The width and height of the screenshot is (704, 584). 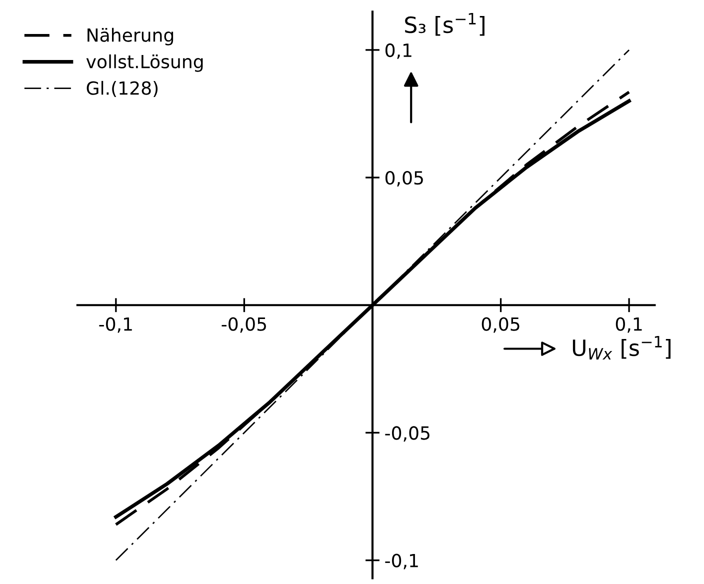 I want to click on x-axis-title: U$_{Wx}$ [s$^{−1}$], so click(x=621, y=348).